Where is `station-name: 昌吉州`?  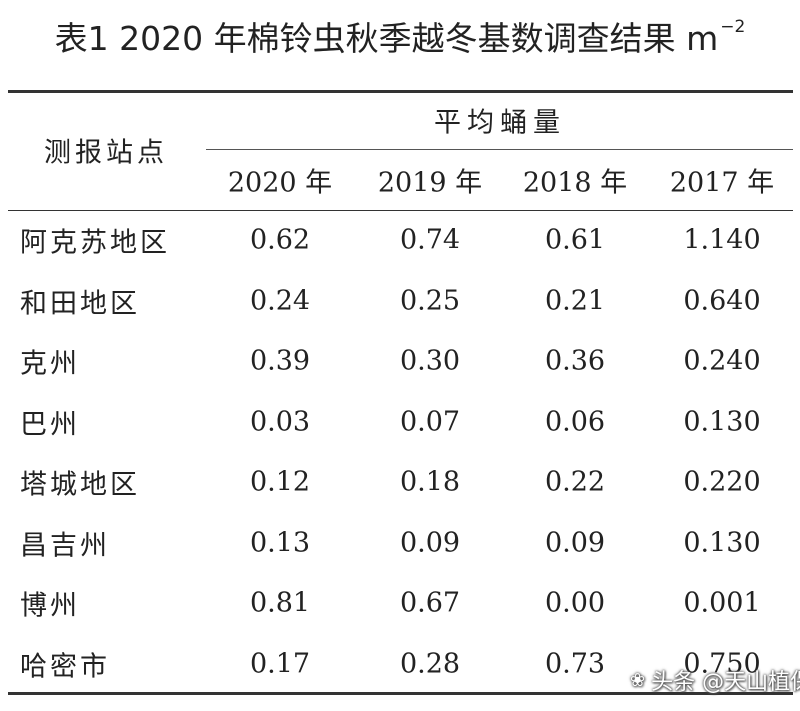
station-name: 昌吉州 is located at coordinates (65, 545).